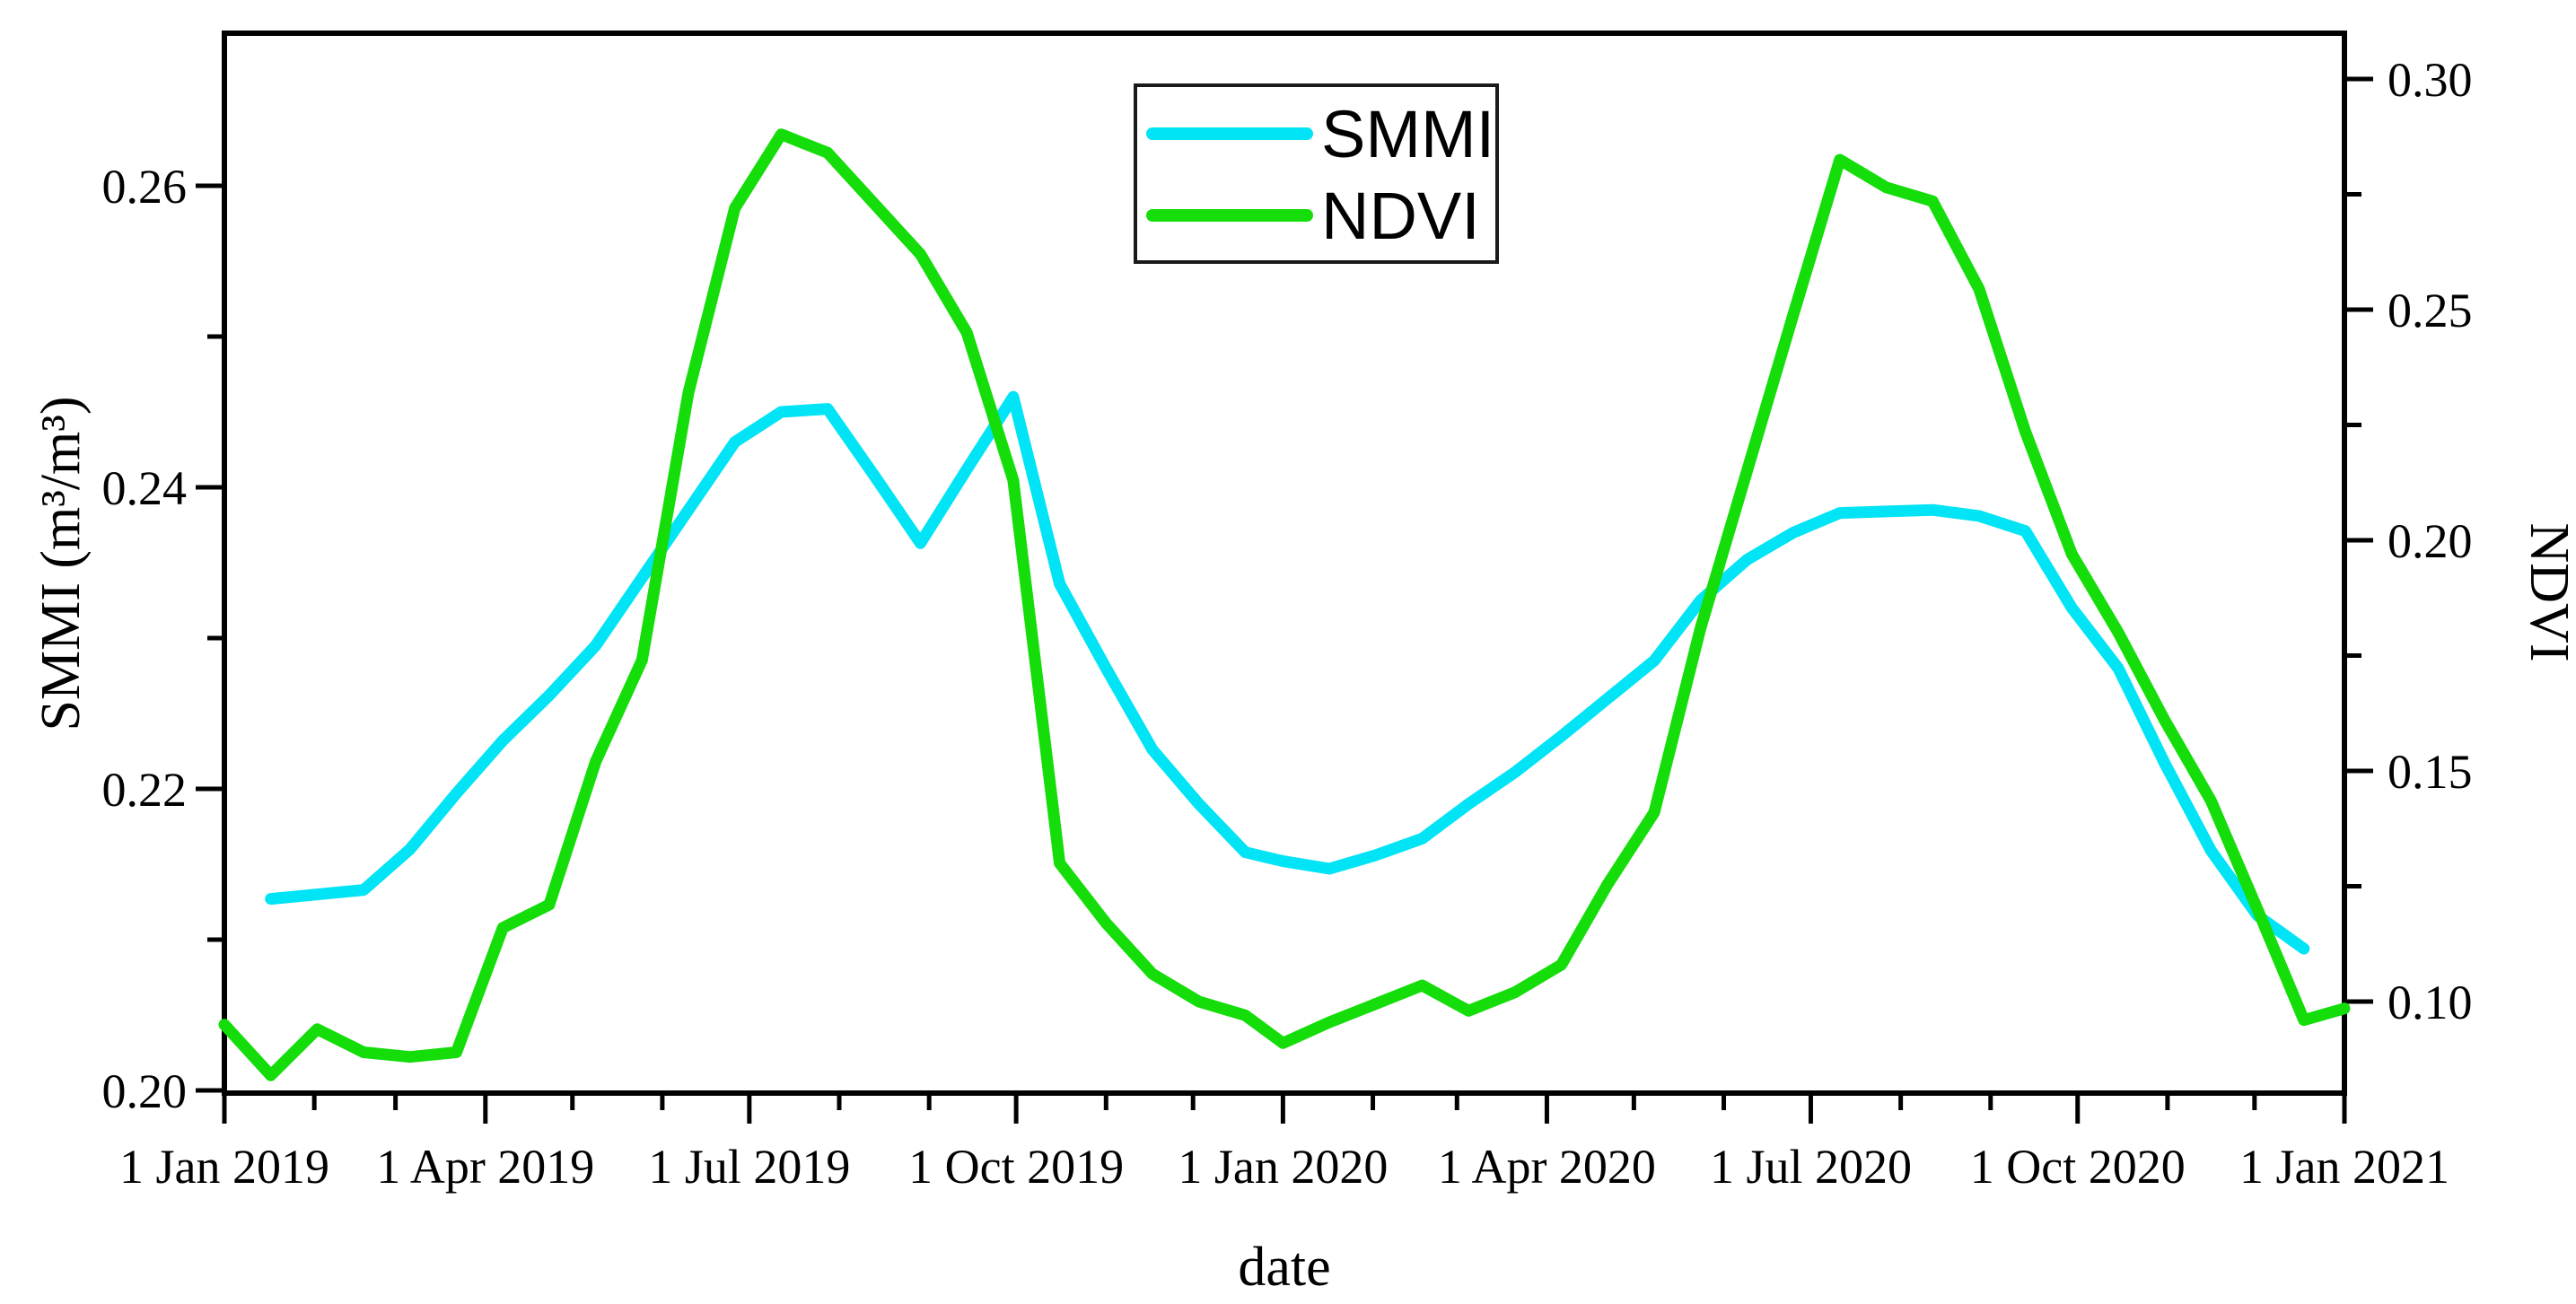  What do you see at coordinates (2078, 1167) in the screenshot?
I see `x-axis-tick-label: 1 Oct 2020` at bounding box center [2078, 1167].